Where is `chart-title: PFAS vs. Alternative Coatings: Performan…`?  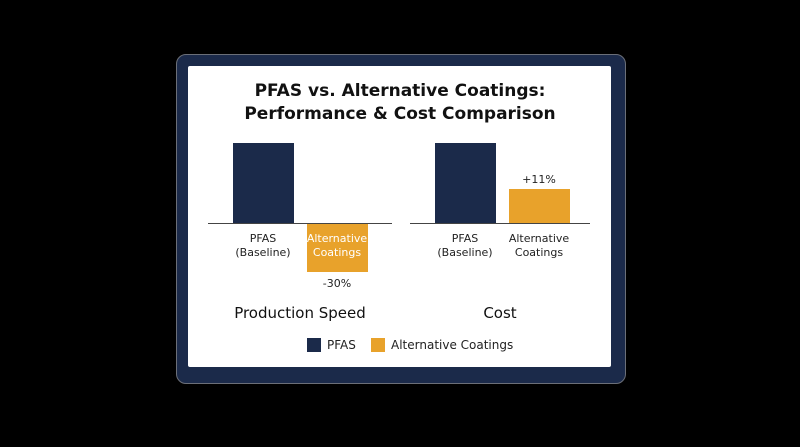
chart-title: PFAS vs. Alternative Coatings: Performan… is located at coordinates (400, 102).